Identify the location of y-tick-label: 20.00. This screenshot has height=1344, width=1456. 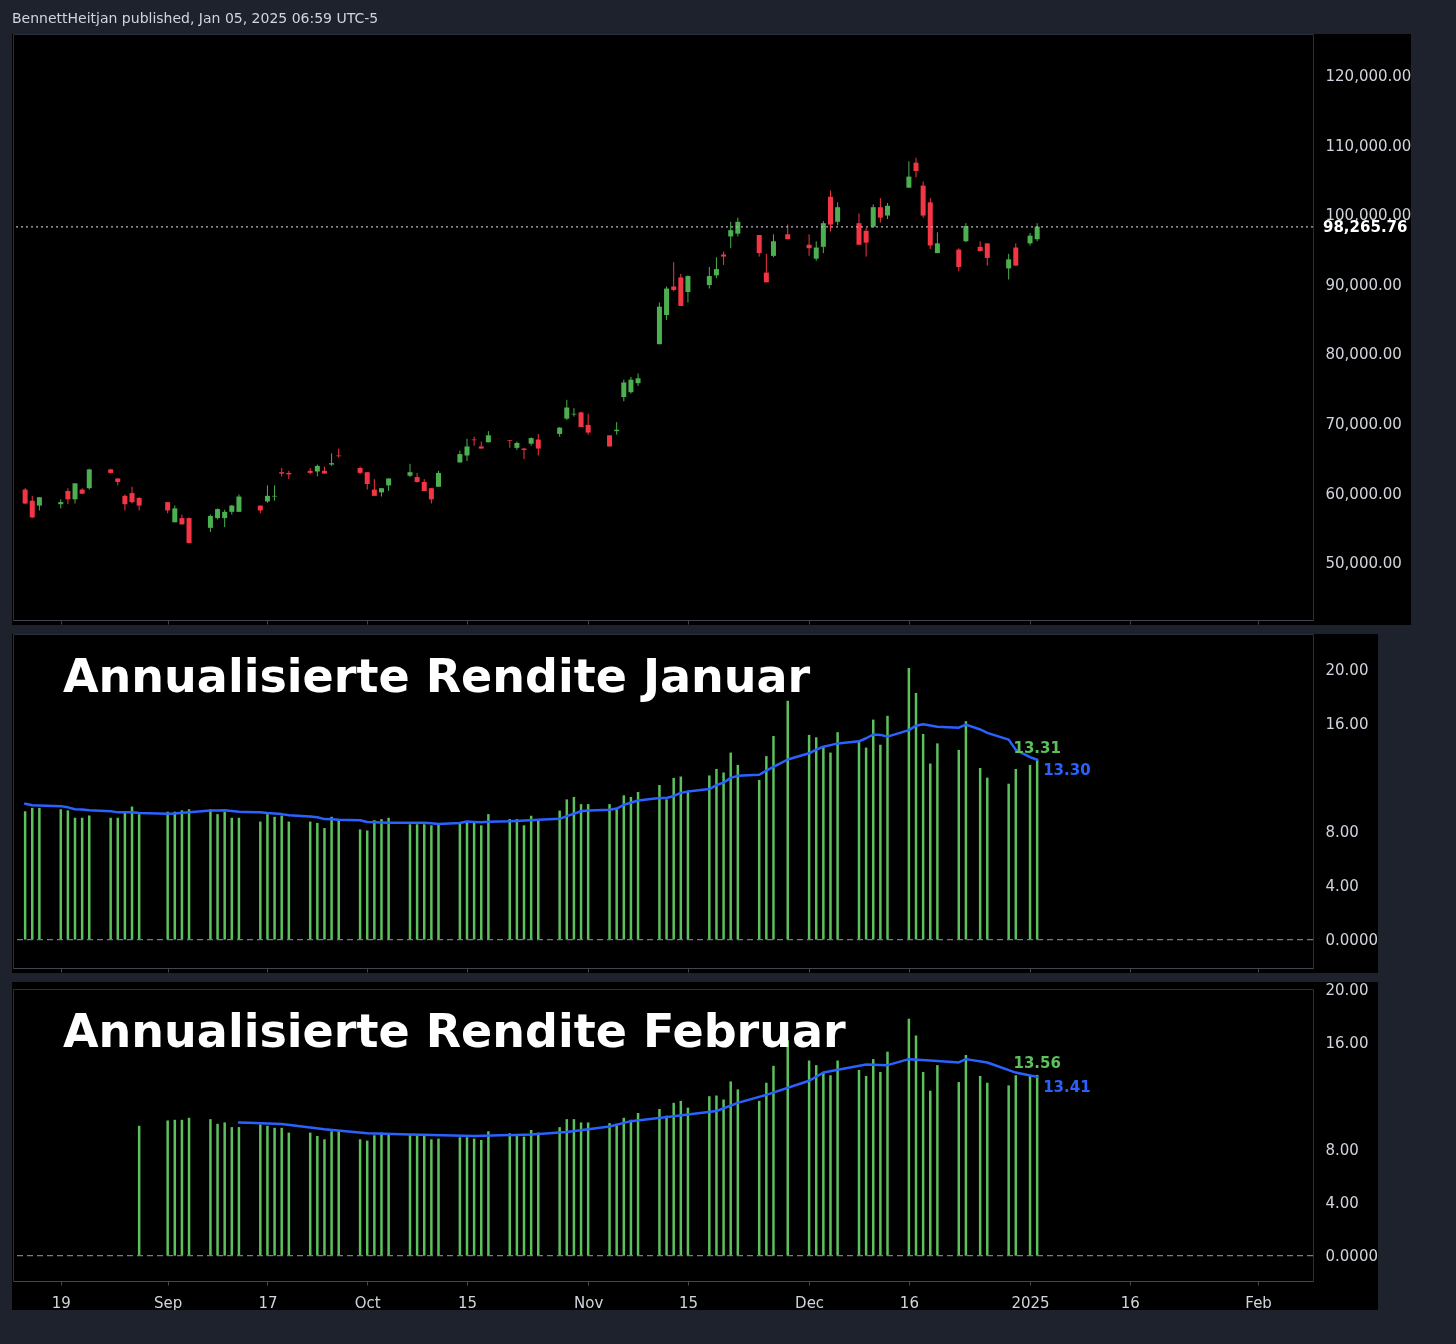
(1347, 989).